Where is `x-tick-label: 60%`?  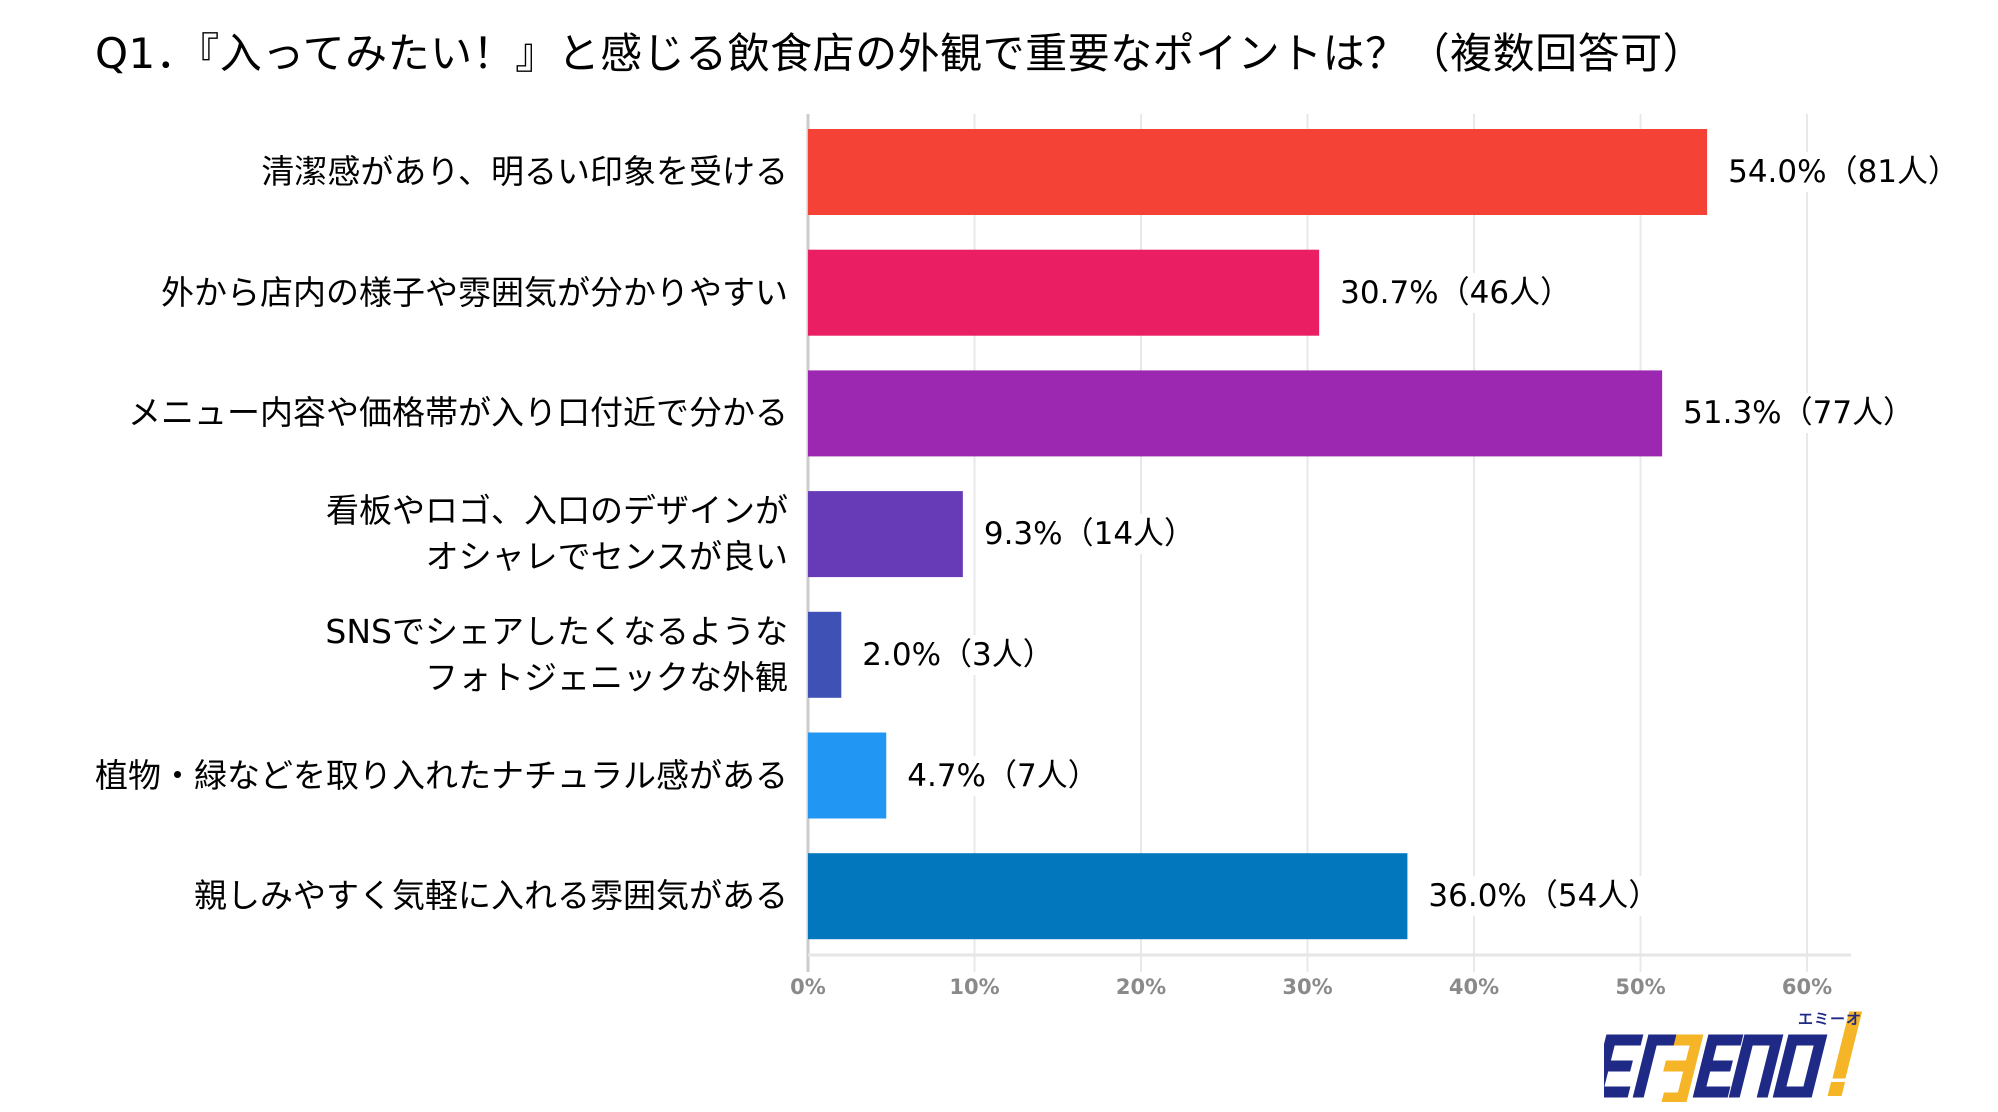 x-tick-label: 60% is located at coordinates (1807, 987).